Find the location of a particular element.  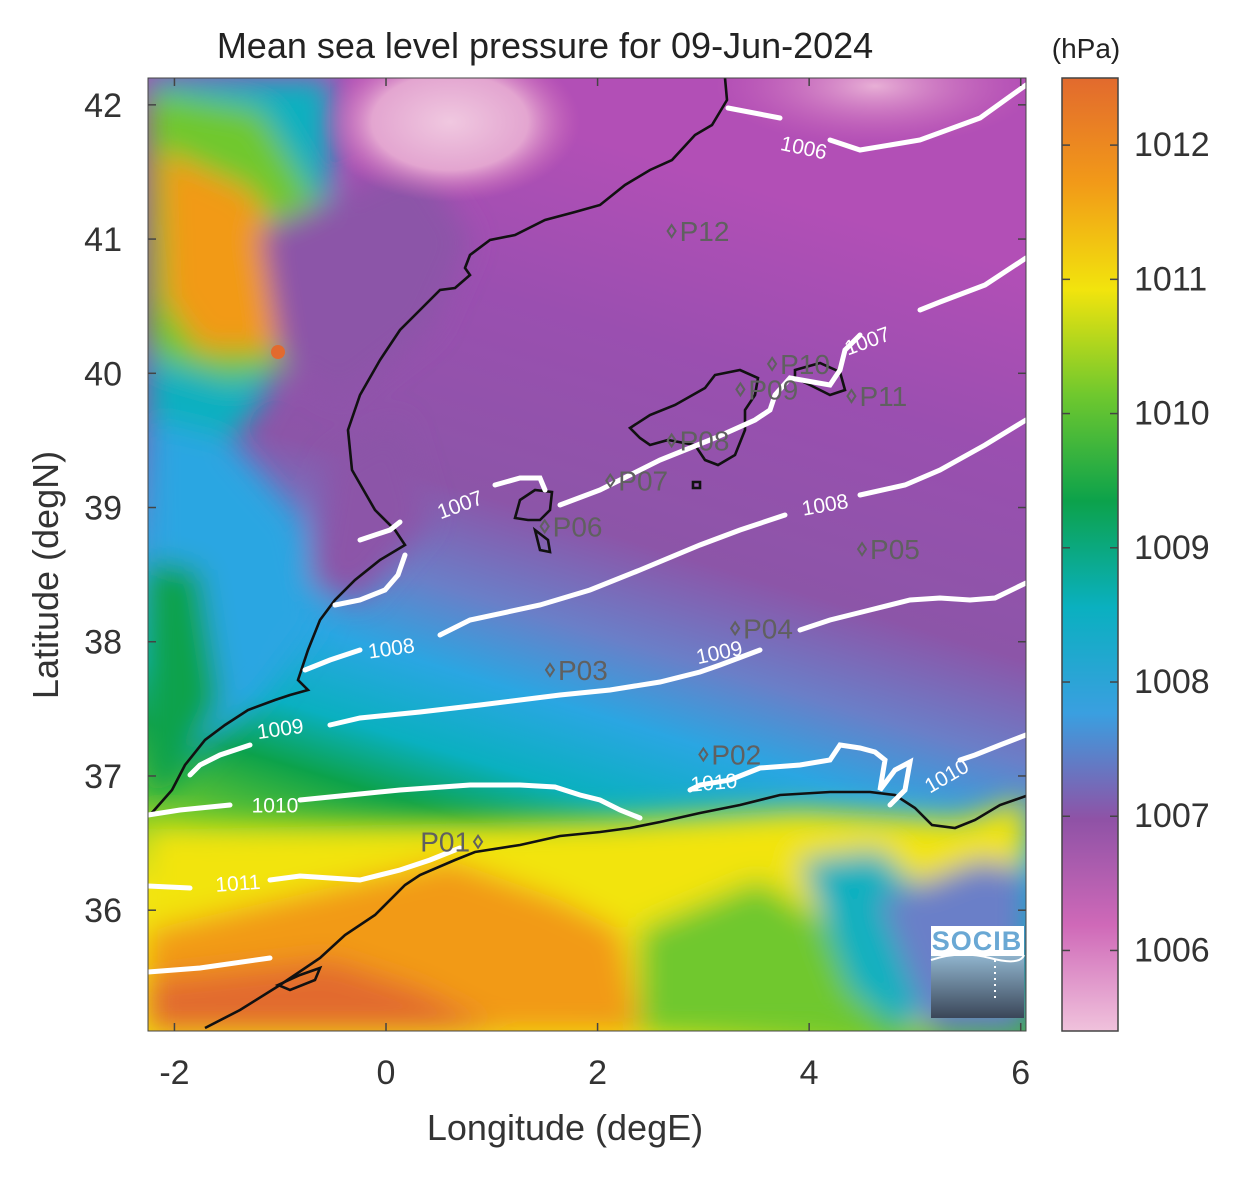

colorbar-unit: (hPa) is located at coordinates (1086, 48).